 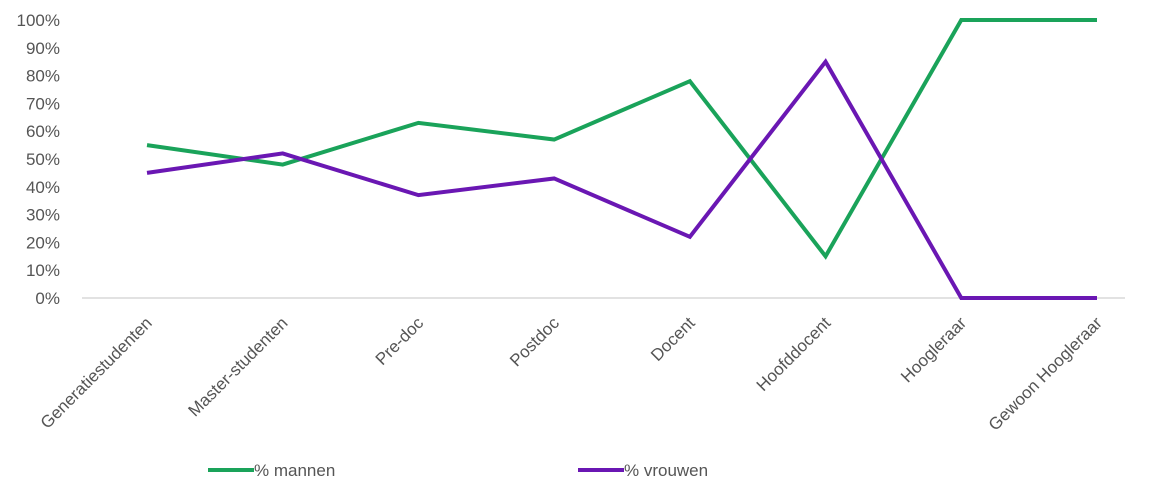 What do you see at coordinates (458, 470) in the screenshot?
I see `legend: % mannen % vrouwen` at bounding box center [458, 470].